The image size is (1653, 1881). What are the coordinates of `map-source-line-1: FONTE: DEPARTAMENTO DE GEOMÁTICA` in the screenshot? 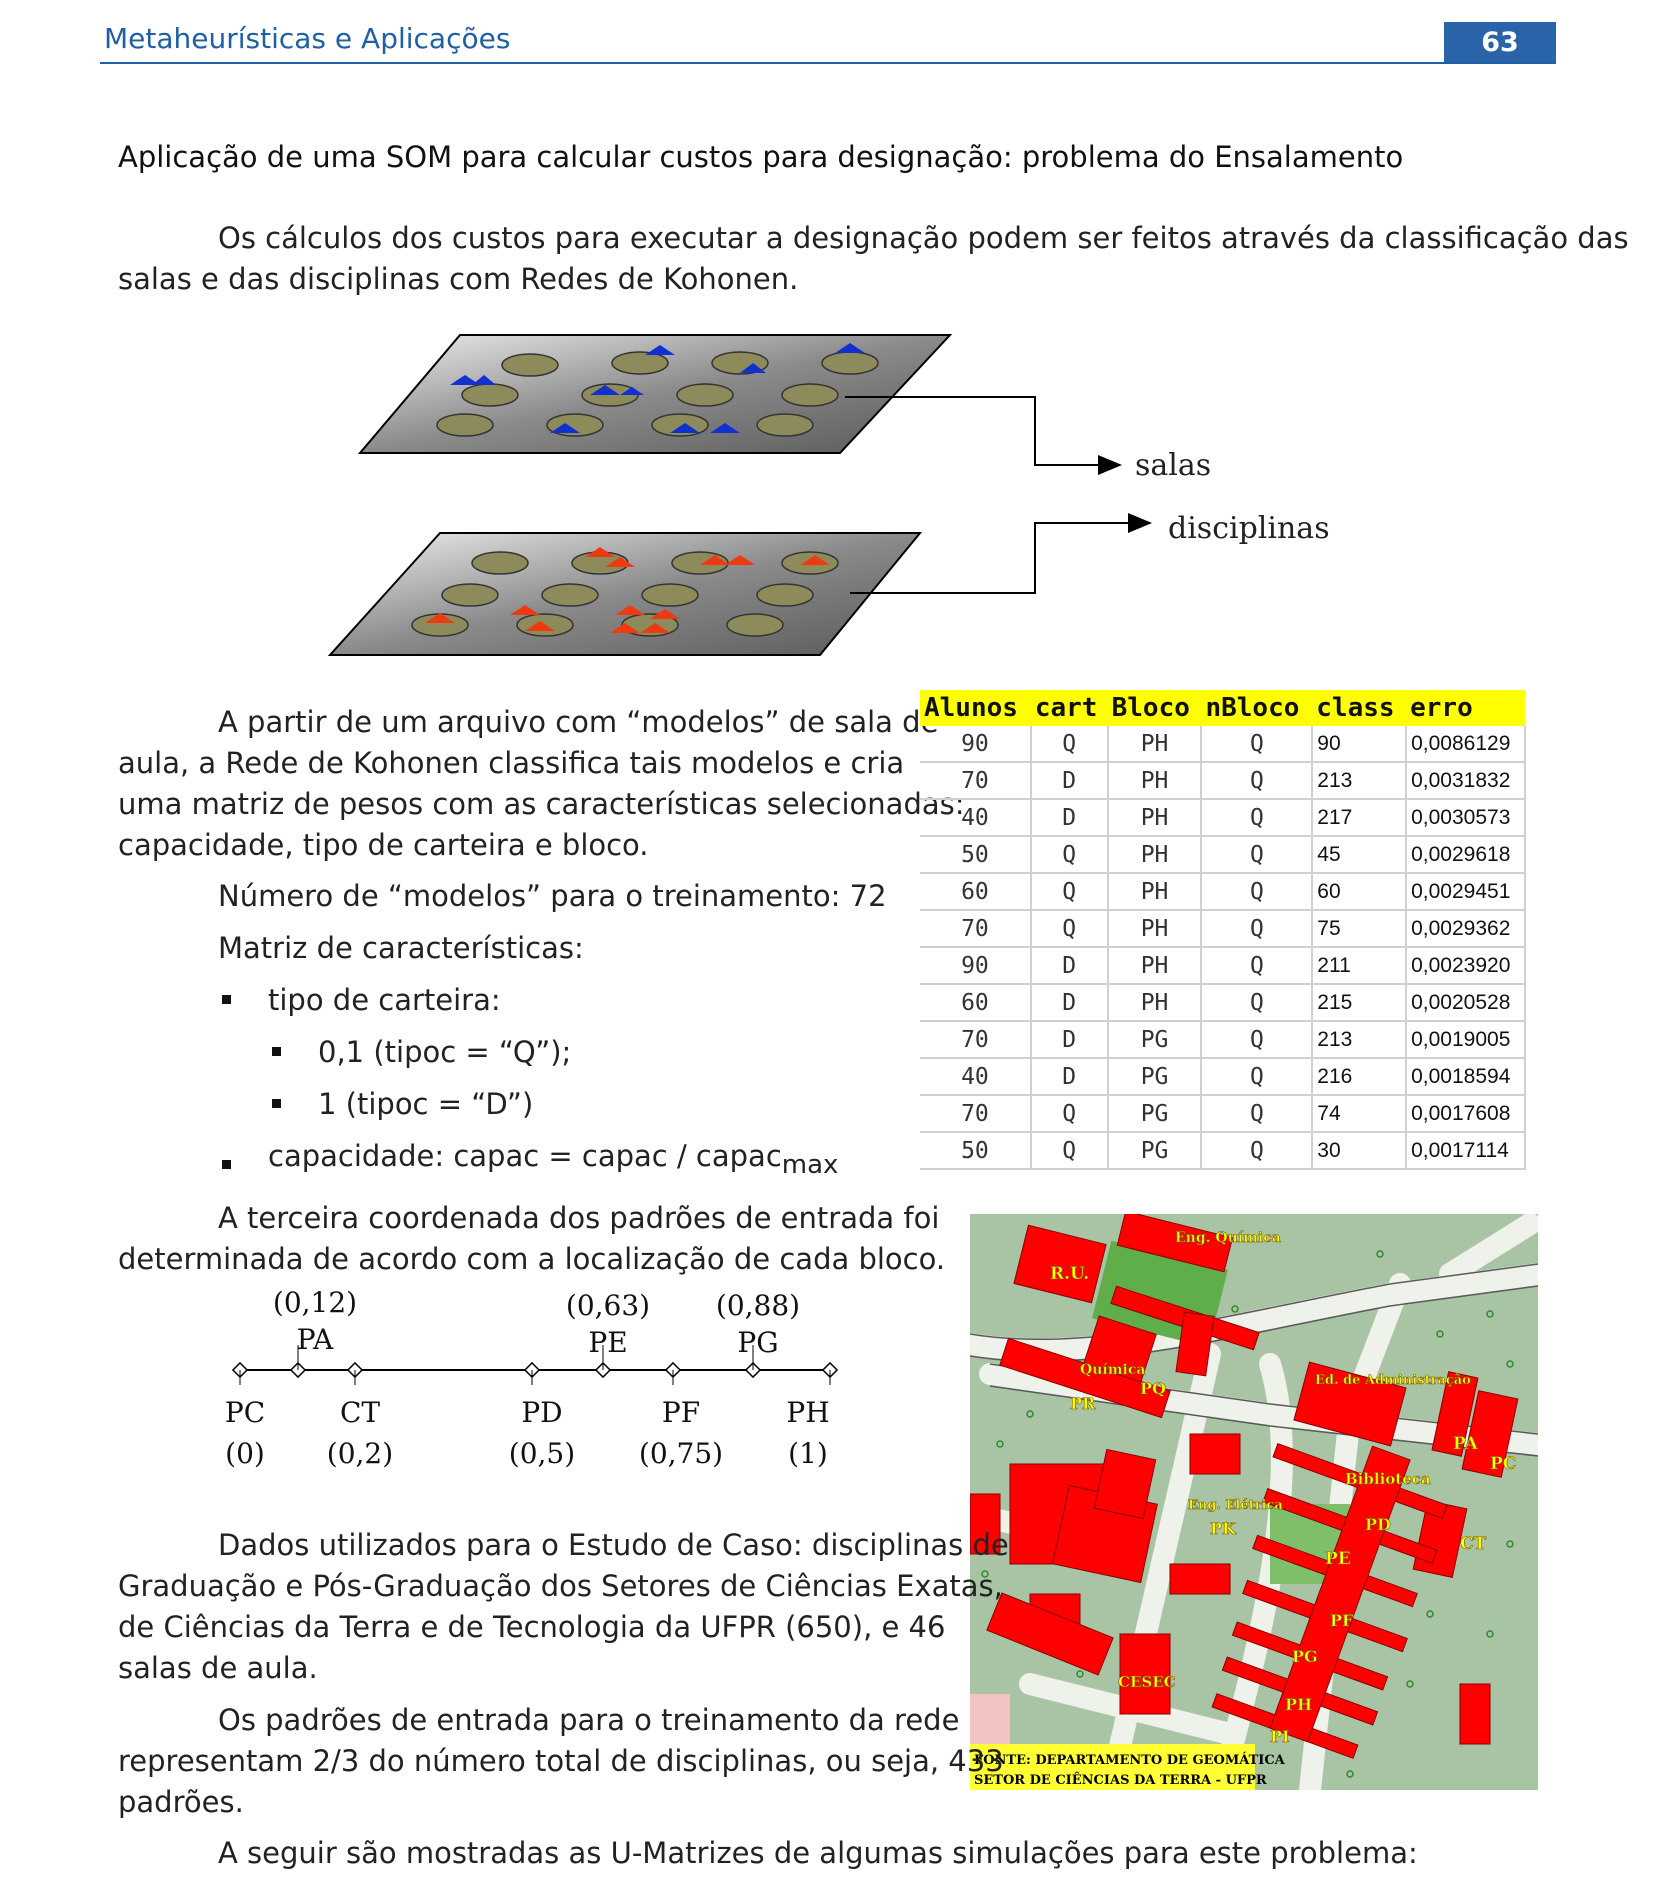 It's located at (1130, 1760).